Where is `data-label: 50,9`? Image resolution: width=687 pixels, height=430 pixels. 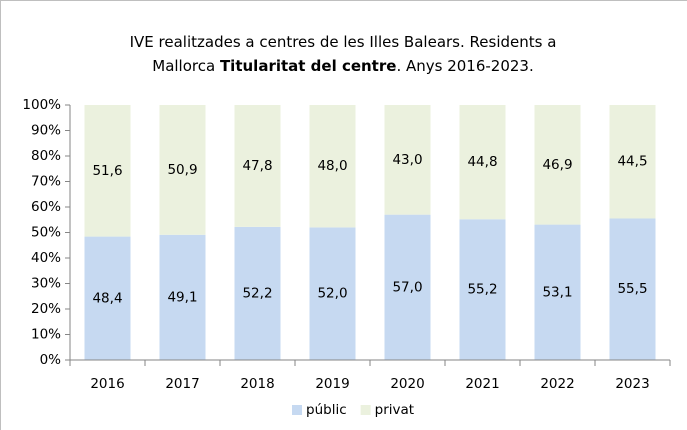
data-label: 50,9 is located at coordinates (182, 170).